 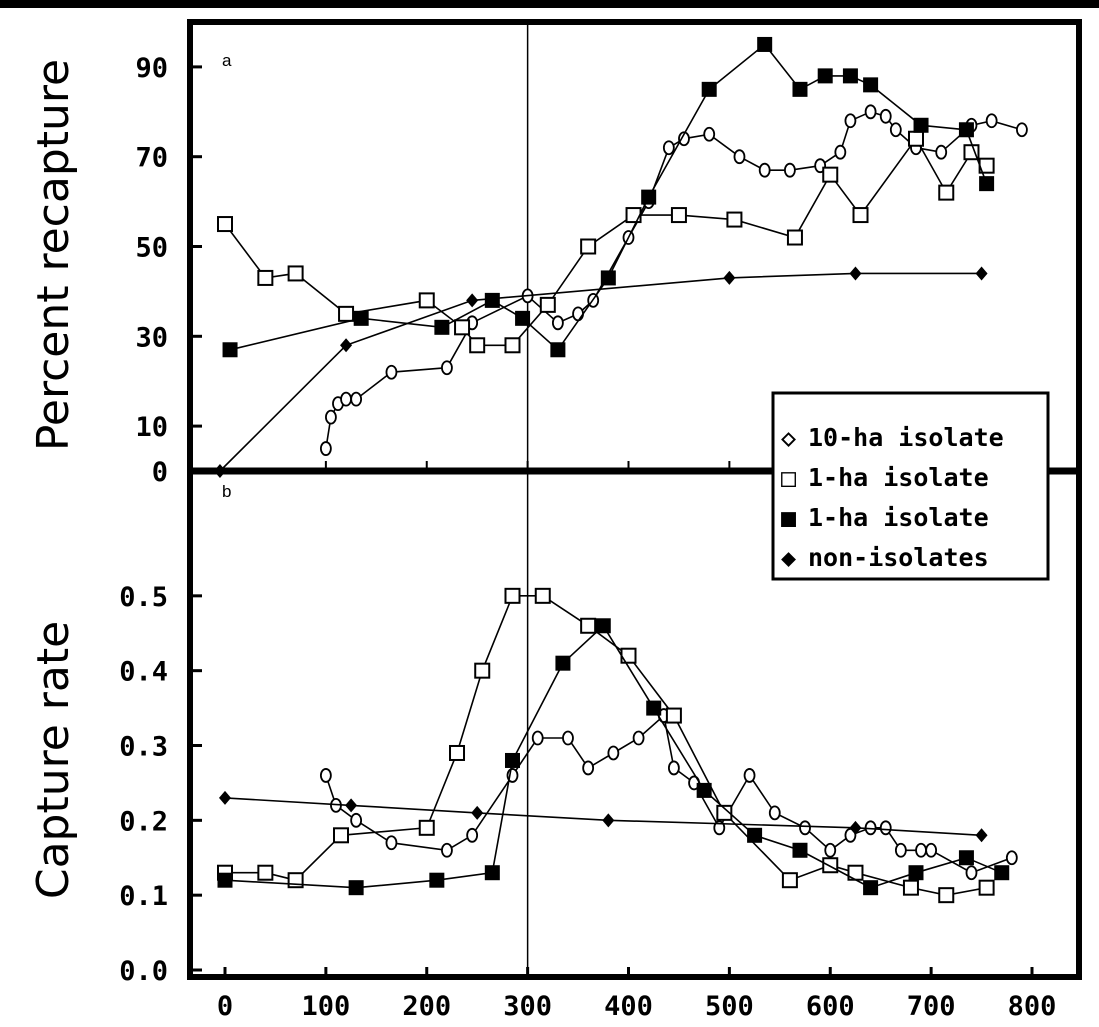 I want to click on legend-entry-1ha-filled: ■ 1-ha isolate, so click(x=885, y=517).